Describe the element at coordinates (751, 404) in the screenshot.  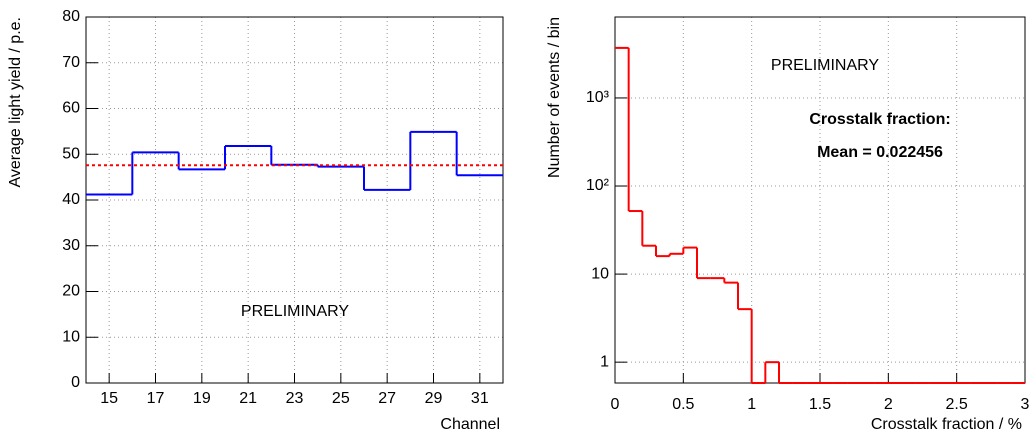
I see `x-tick-label: 1` at that location.